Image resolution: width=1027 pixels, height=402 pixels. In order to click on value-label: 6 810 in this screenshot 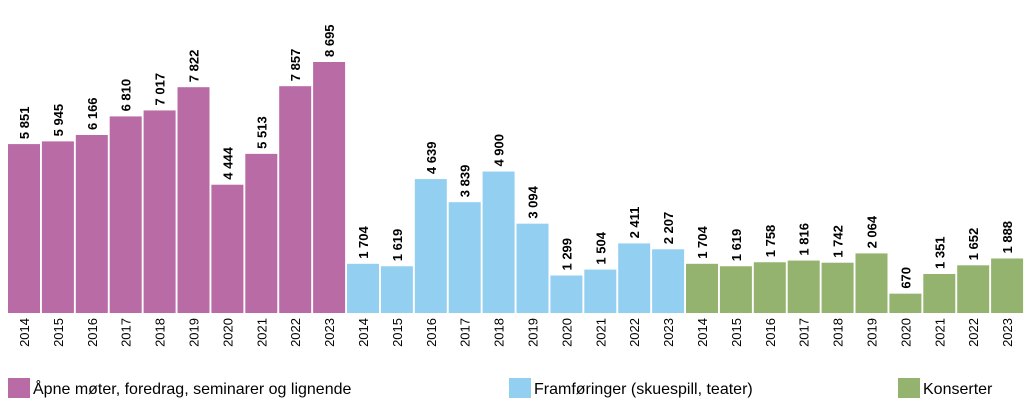, I will do `click(126, 95)`.